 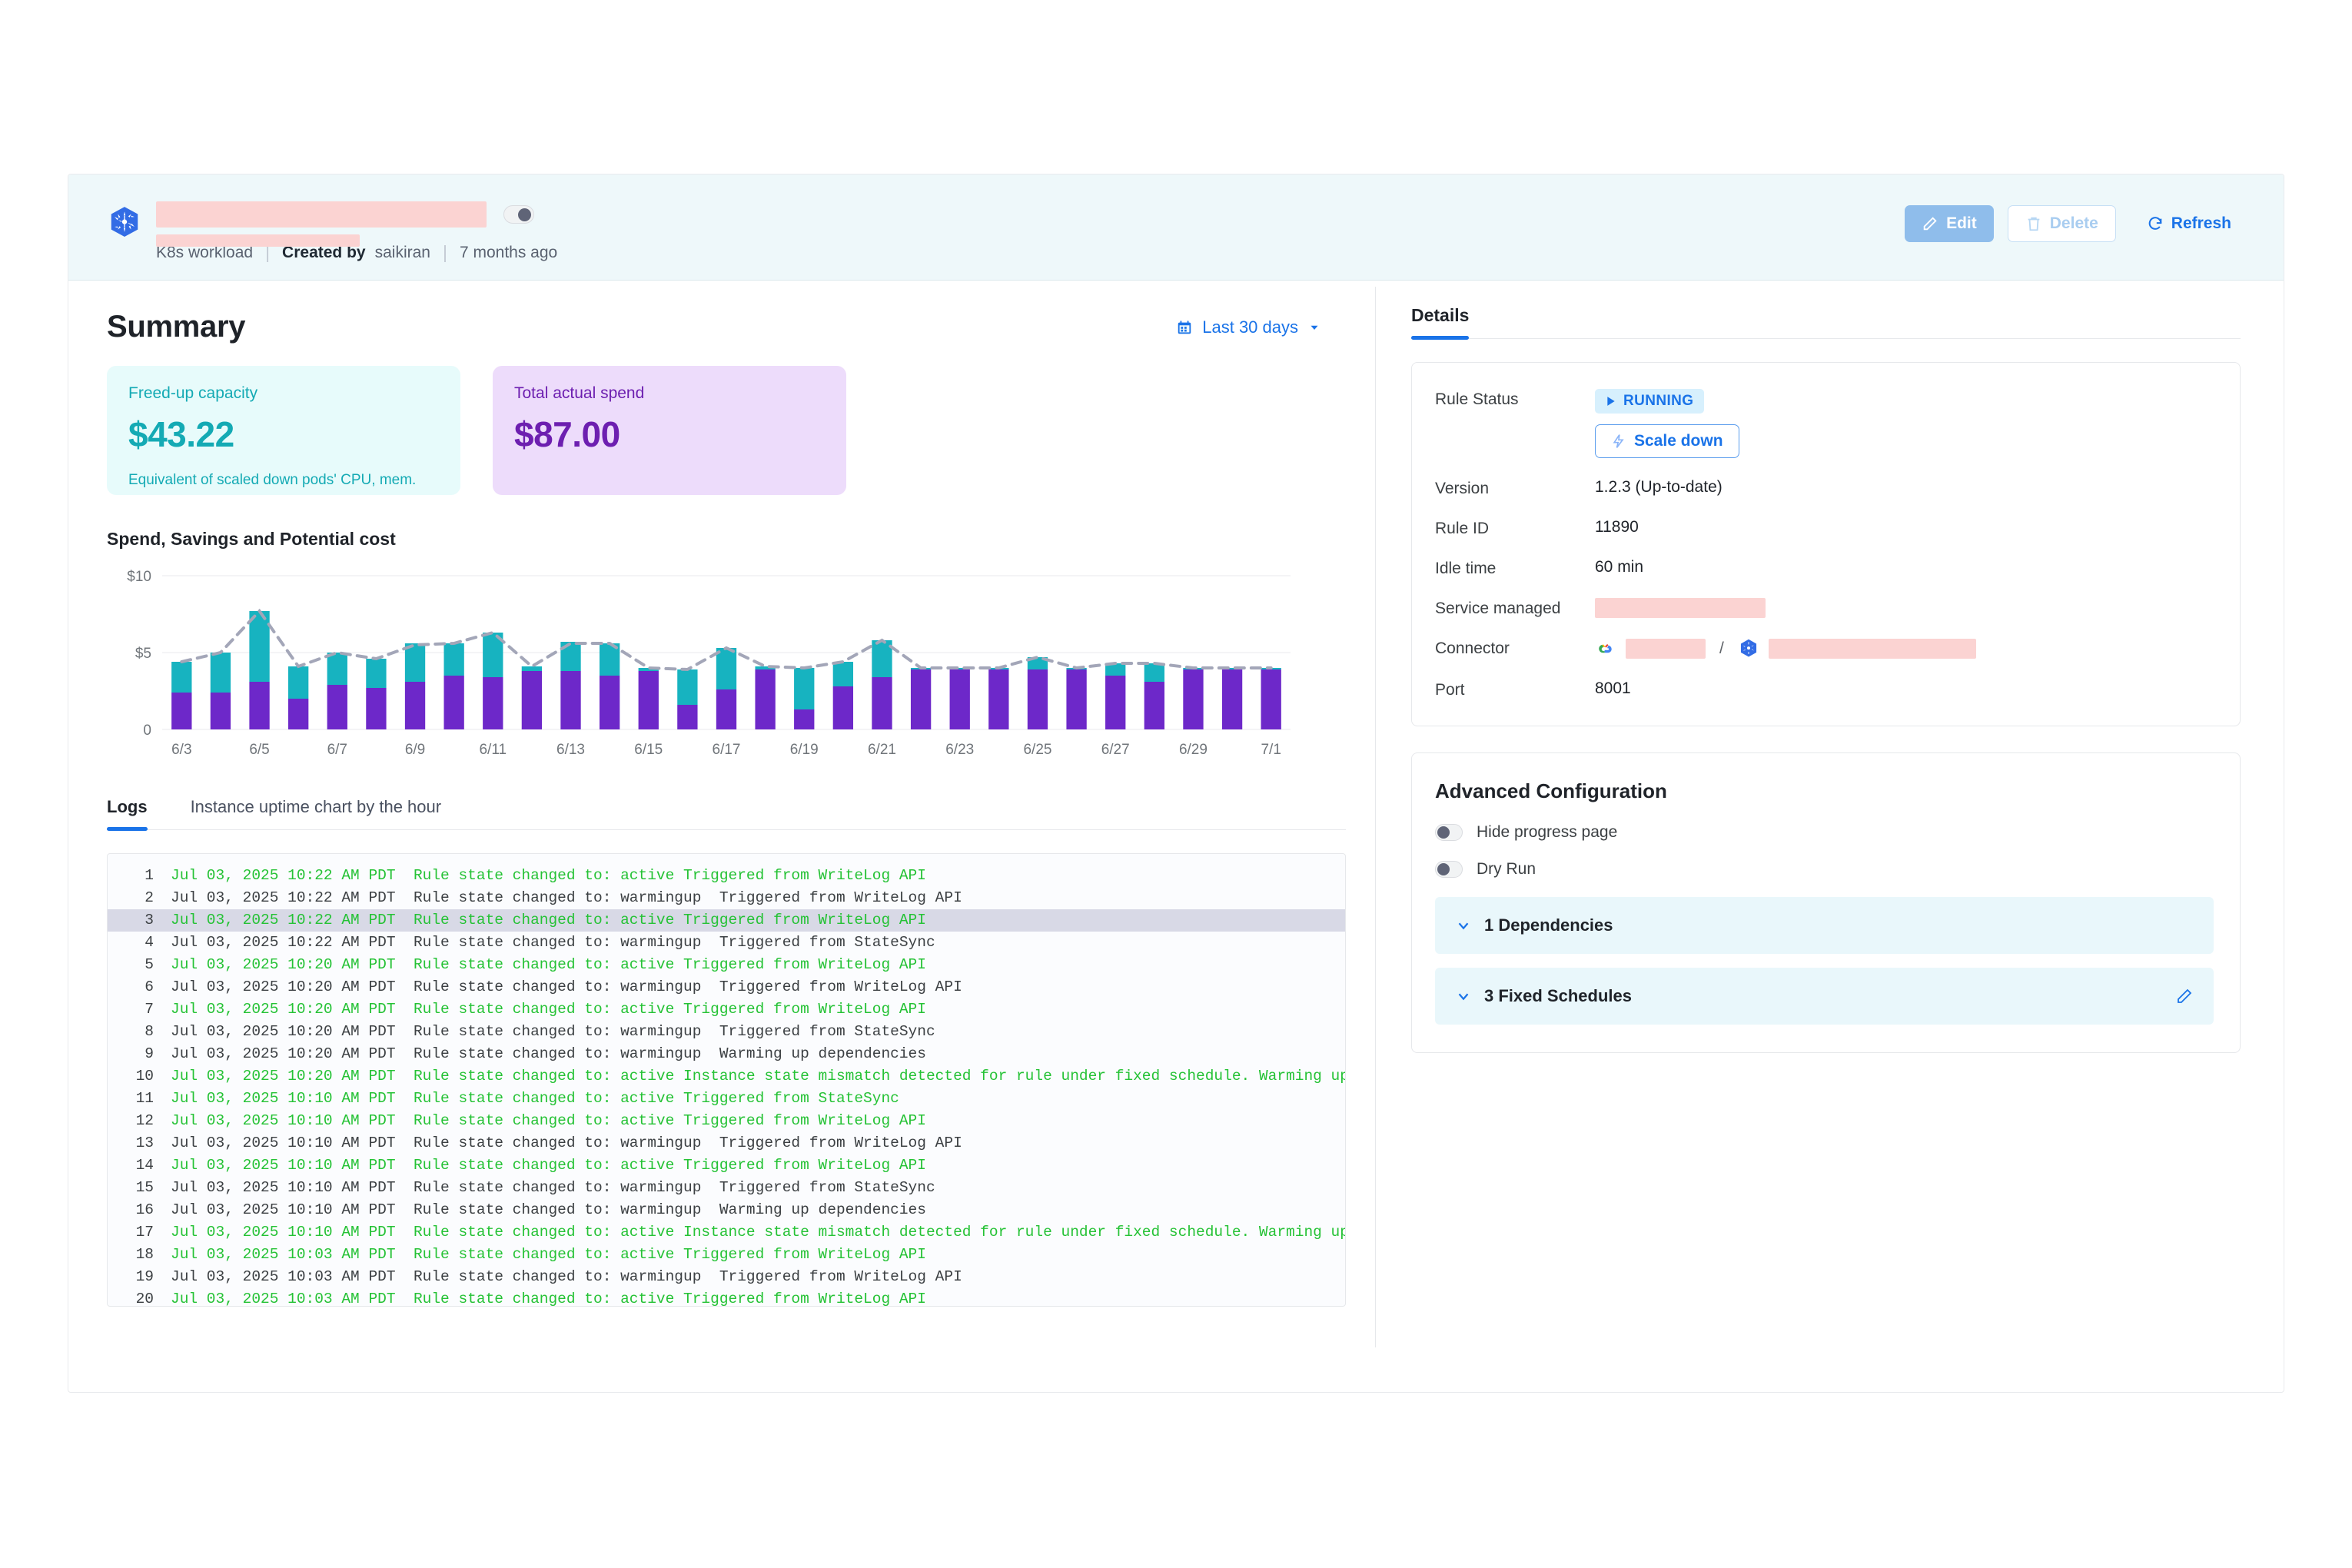 What do you see at coordinates (1667, 441) in the screenshot?
I see `scale-down-button: Scale down` at bounding box center [1667, 441].